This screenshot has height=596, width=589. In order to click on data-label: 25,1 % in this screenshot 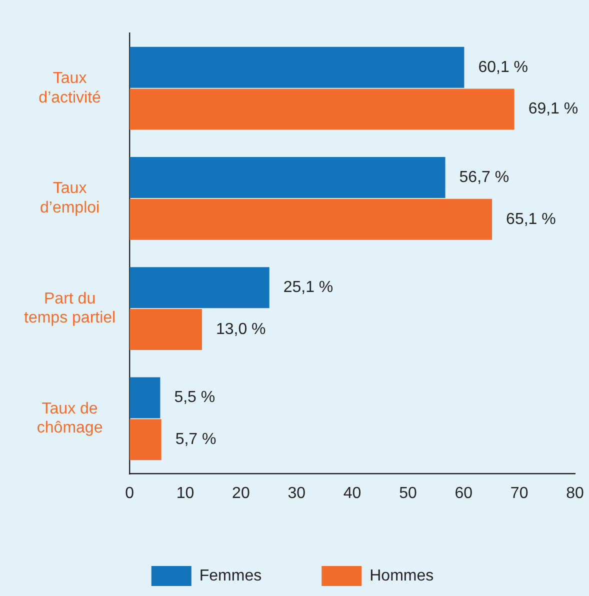, I will do `click(308, 287)`.